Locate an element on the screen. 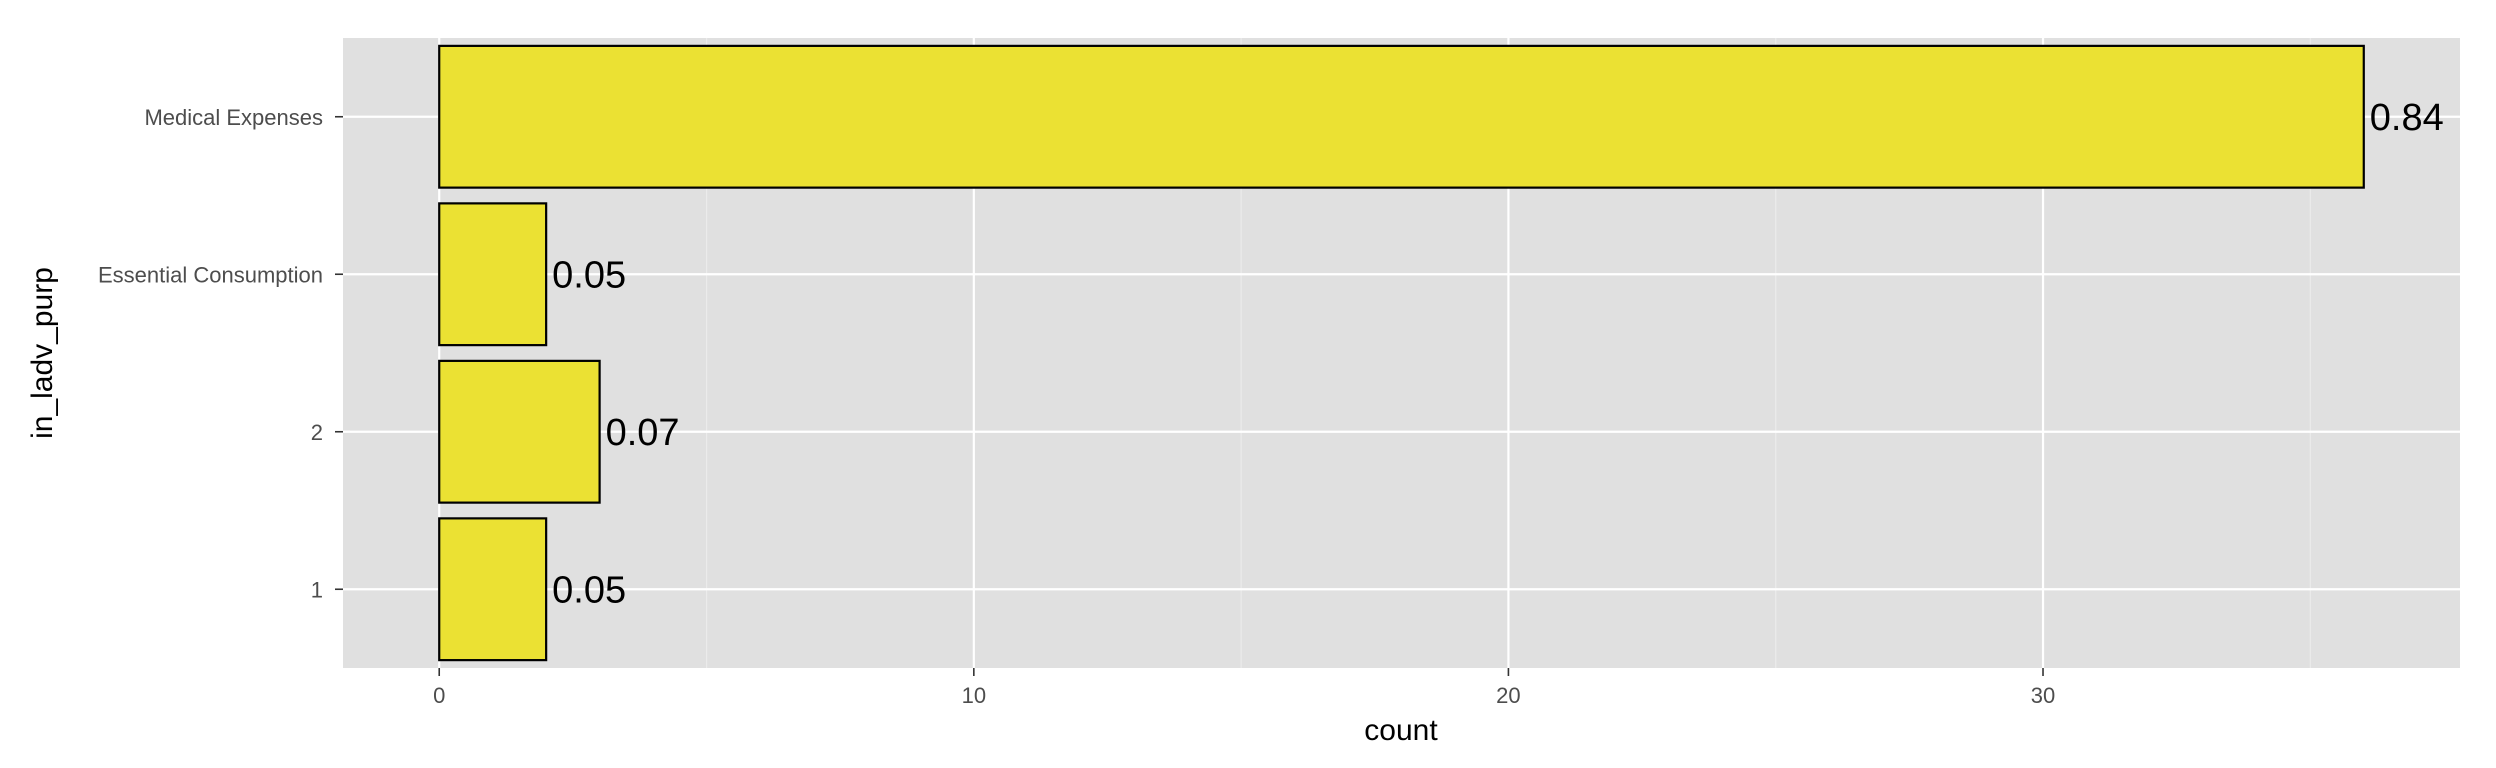 Image resolution: width=2496 pixels, height=768 pixels. x-axis: 0 10 20 30 is located at coordinates (1244, 688).